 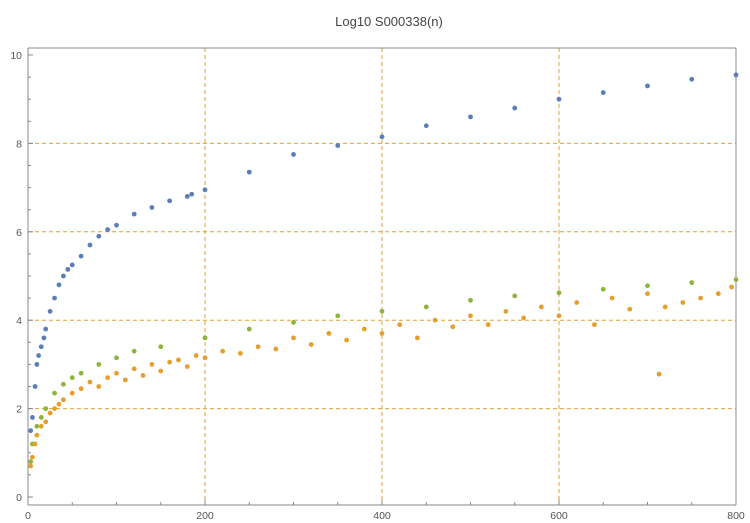 What do you see at coordinates (205, 516) in the screenshot?
I see `x-tick-label-200: 200` at bounding box center [205, 516].